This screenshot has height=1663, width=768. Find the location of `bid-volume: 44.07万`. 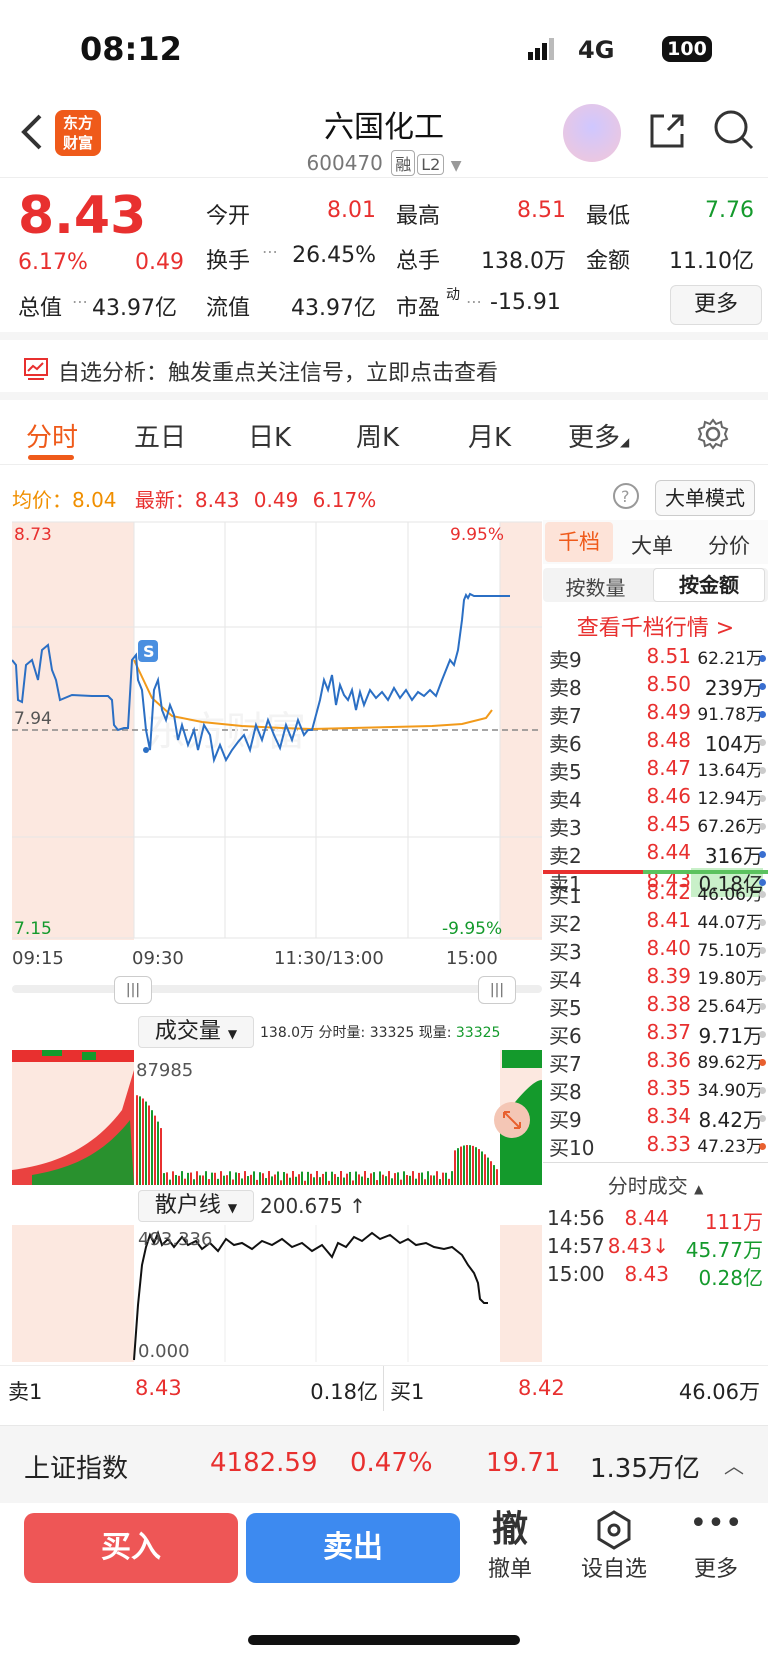

bid-volume: 44.07万 is located at coordinates (730, 923).